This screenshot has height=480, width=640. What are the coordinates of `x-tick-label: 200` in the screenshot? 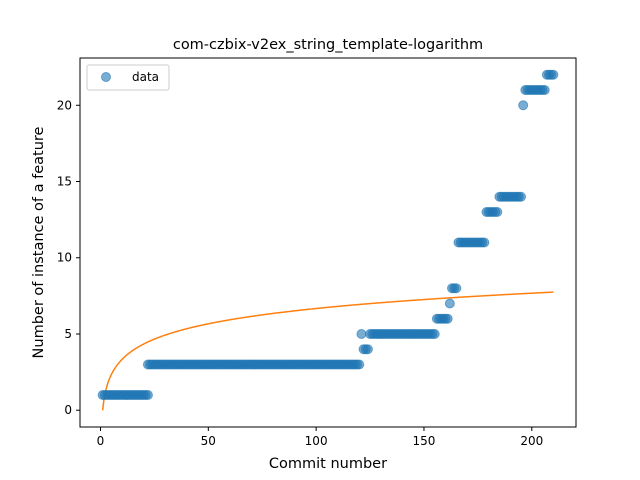 It's located at (531, 441).